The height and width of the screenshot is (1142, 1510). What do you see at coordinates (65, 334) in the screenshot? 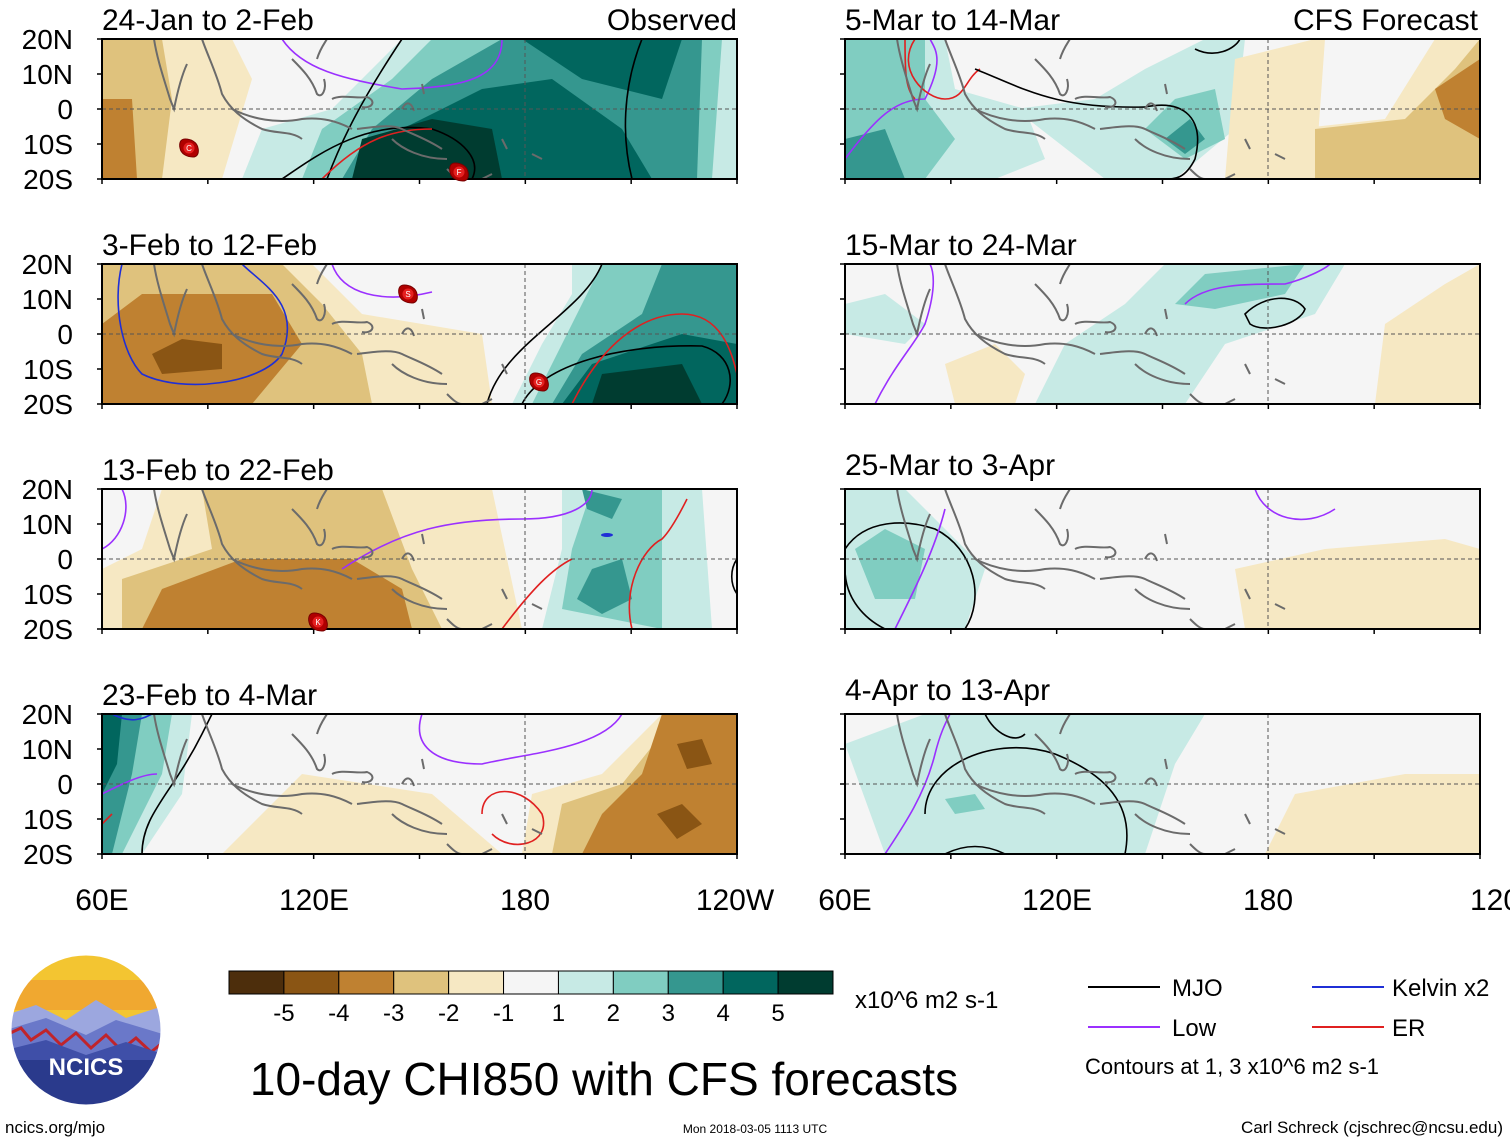
I see `lat-label-2-3: 0` at bounding box center [65, 334].